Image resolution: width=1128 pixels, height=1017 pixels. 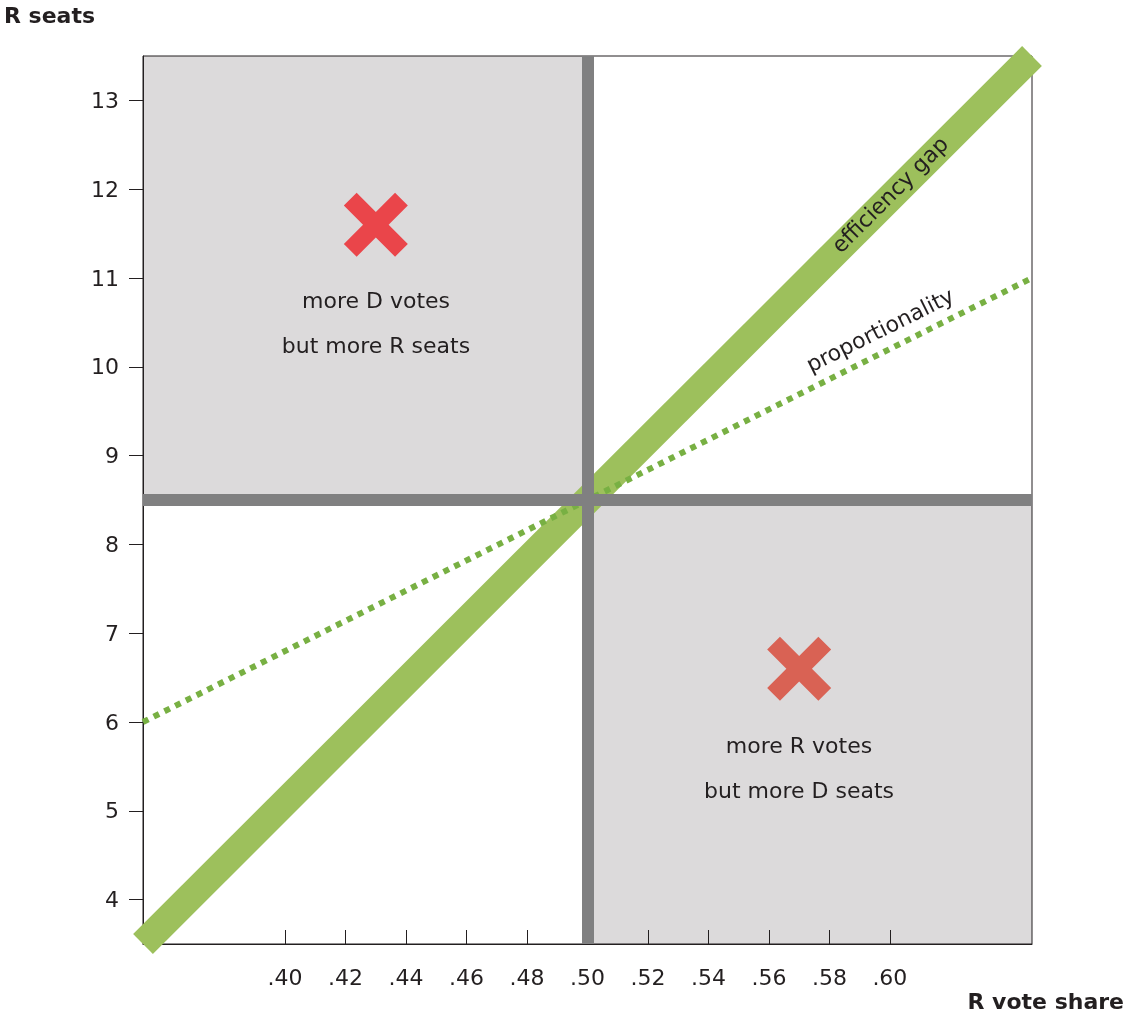 What do you see at coordinates (376, 323) in the screenshot?
I see `annotation: more D votes but more R seats` at bounding box center [376, 323].